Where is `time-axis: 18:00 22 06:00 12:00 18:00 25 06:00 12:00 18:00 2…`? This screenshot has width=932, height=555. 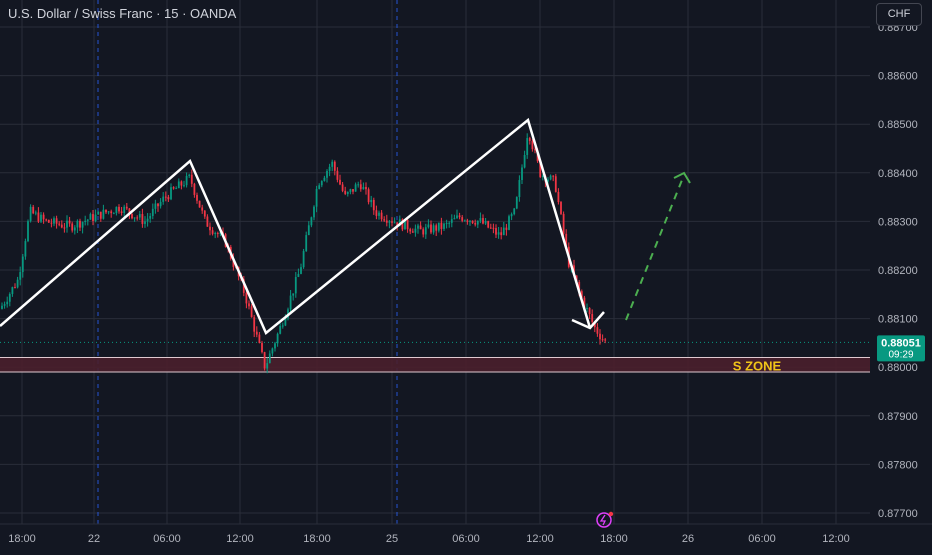
time-axis: 18:00 22 06:00 12:00 18:00 25 06:00 12:00 18:00 2… is located at coordinates (466, 534).